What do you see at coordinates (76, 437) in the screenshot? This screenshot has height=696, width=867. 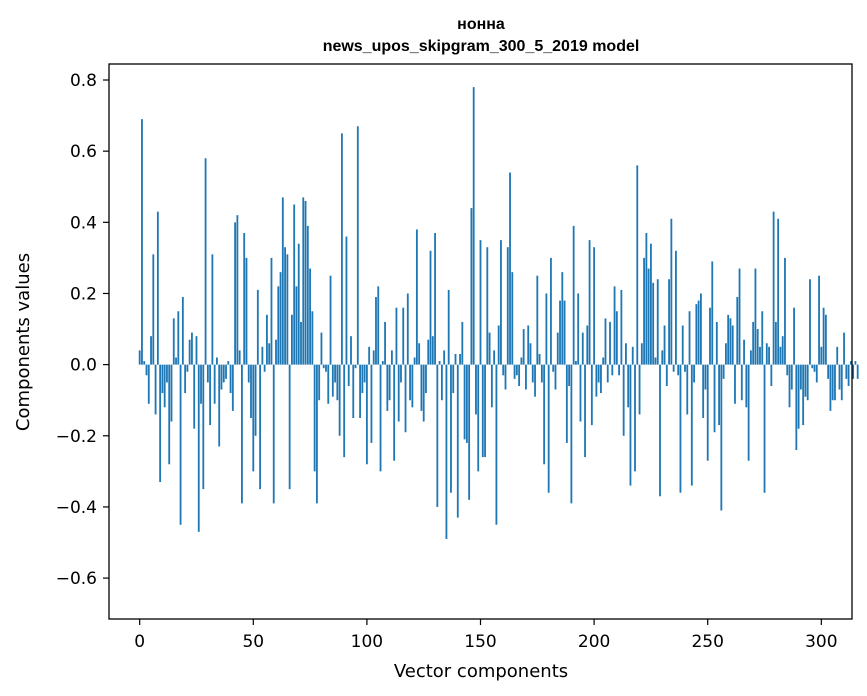 I see `y-tick-label-2: −0.2` at bounding box center [76, 437].